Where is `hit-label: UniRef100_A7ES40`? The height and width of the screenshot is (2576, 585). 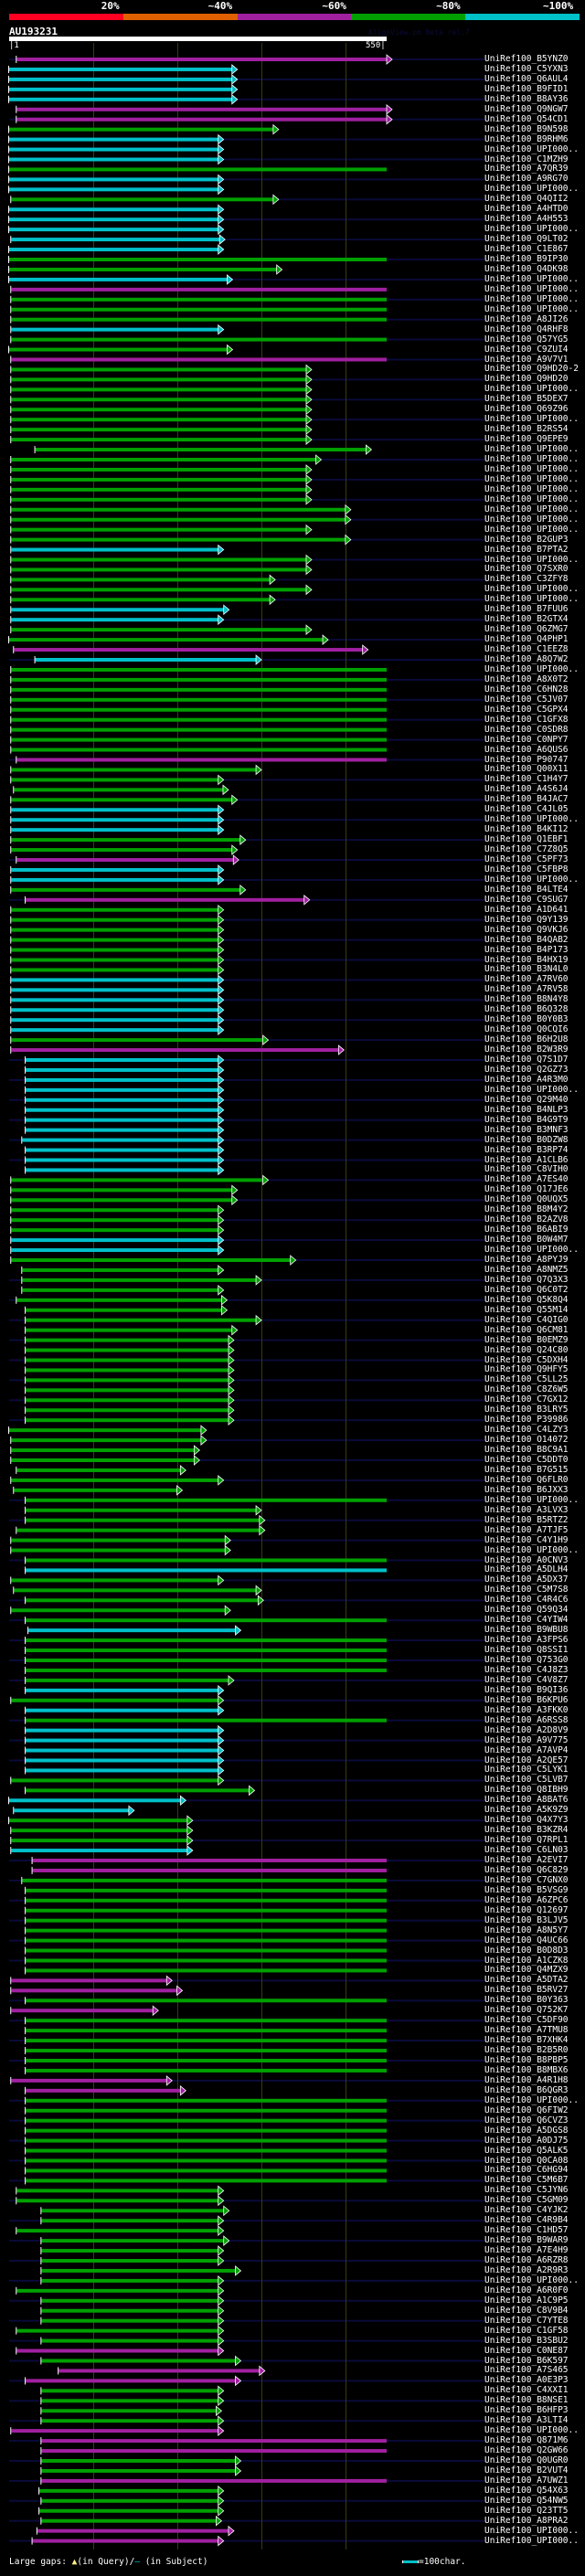
hit-label: UniRef100_A7ES40 is located at coordinates (527, 1179).